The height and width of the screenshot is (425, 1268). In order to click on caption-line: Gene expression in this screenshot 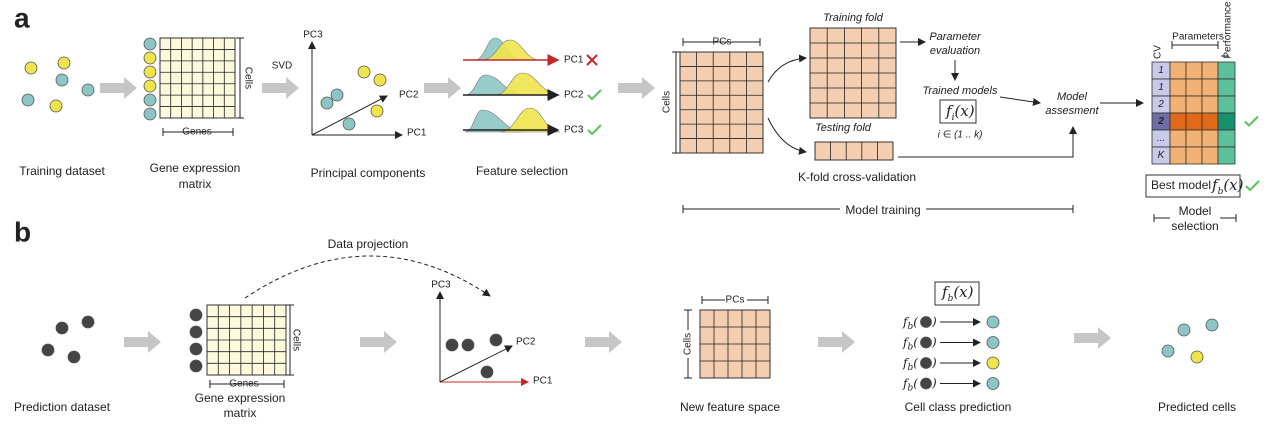, I will do `click(195, 168)`.